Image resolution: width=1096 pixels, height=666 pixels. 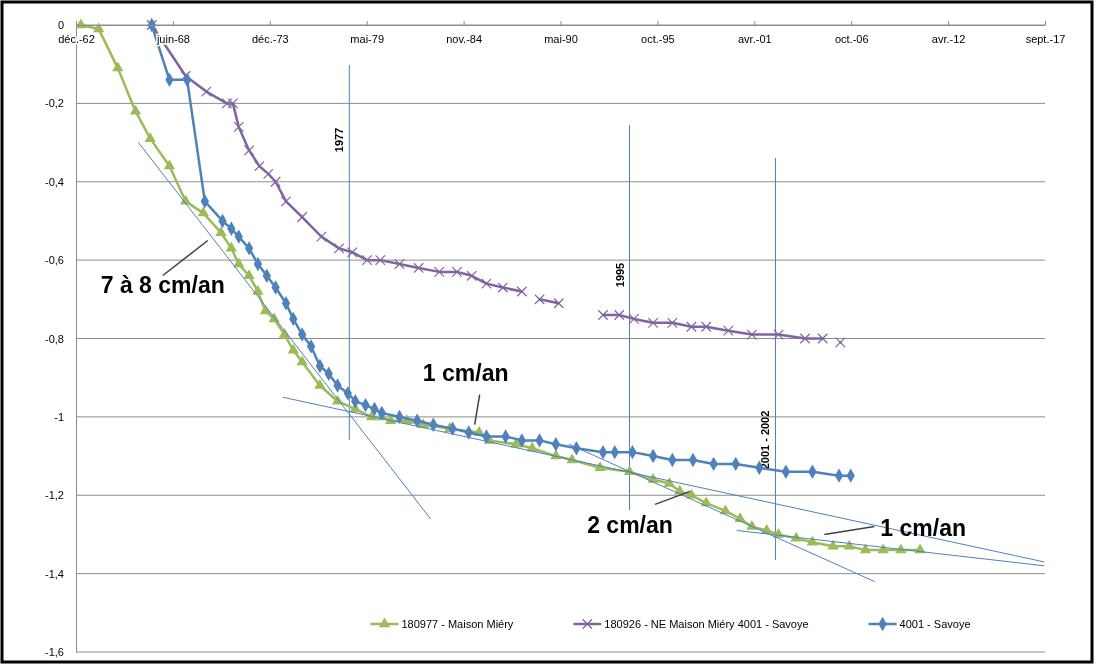 I want to click on legend-label: 180977 - Maison Miéry, so click(x=457, y=624).